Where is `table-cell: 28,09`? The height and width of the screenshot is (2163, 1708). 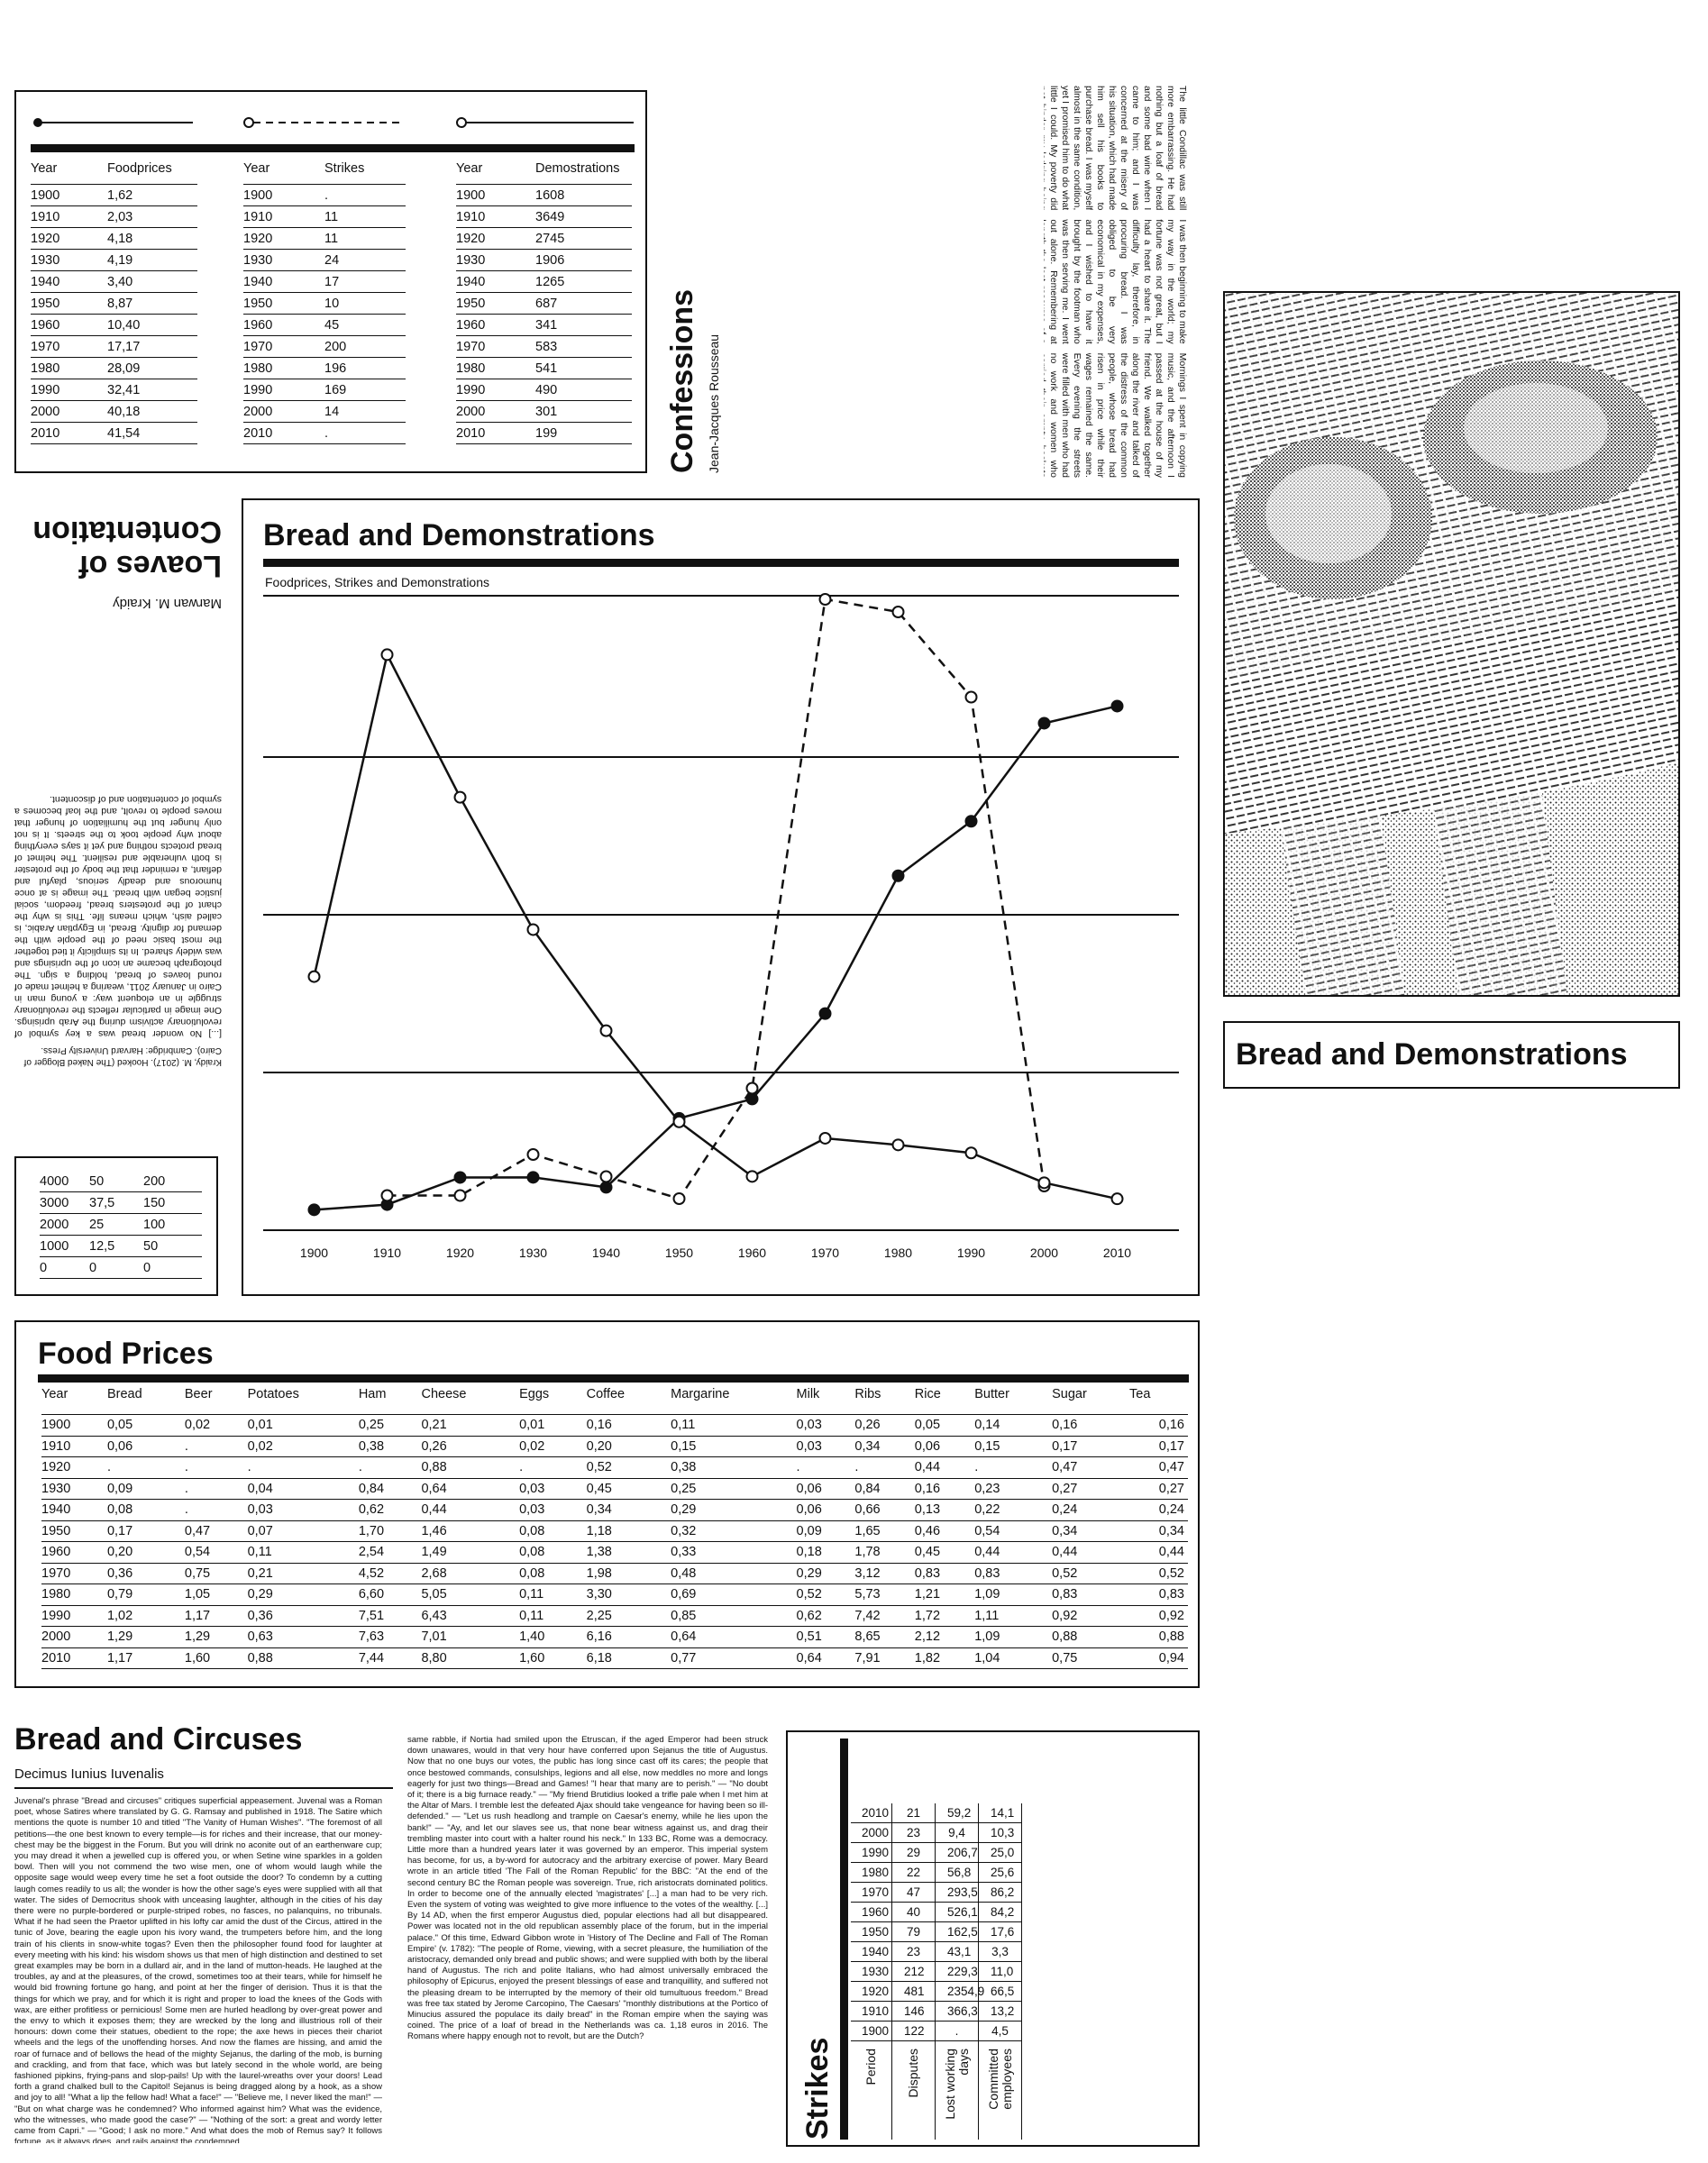
table-cell: 28,09 is located at coordinates (152, 368).